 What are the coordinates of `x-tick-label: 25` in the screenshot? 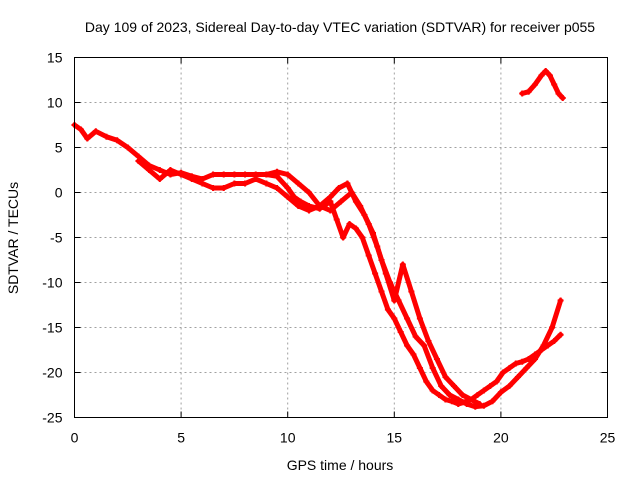 It's located at (608, 438).